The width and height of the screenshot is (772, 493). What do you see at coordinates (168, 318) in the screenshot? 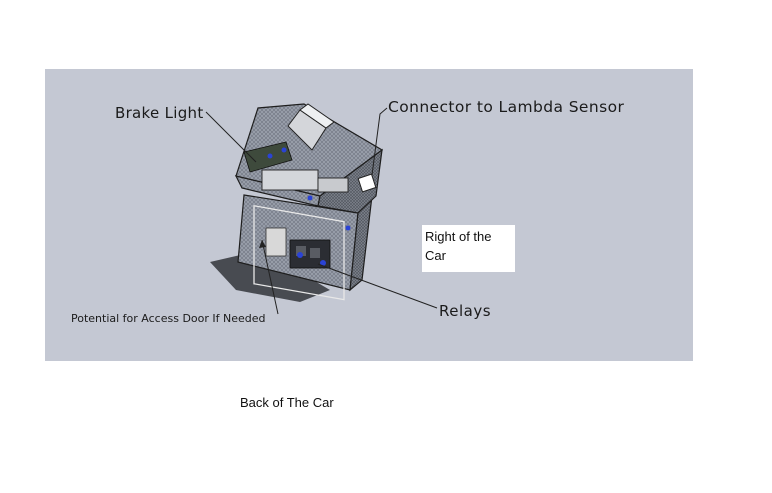
I see `access-door-label: Potential for Access Door If Needed` at bounding box center [168, 318].